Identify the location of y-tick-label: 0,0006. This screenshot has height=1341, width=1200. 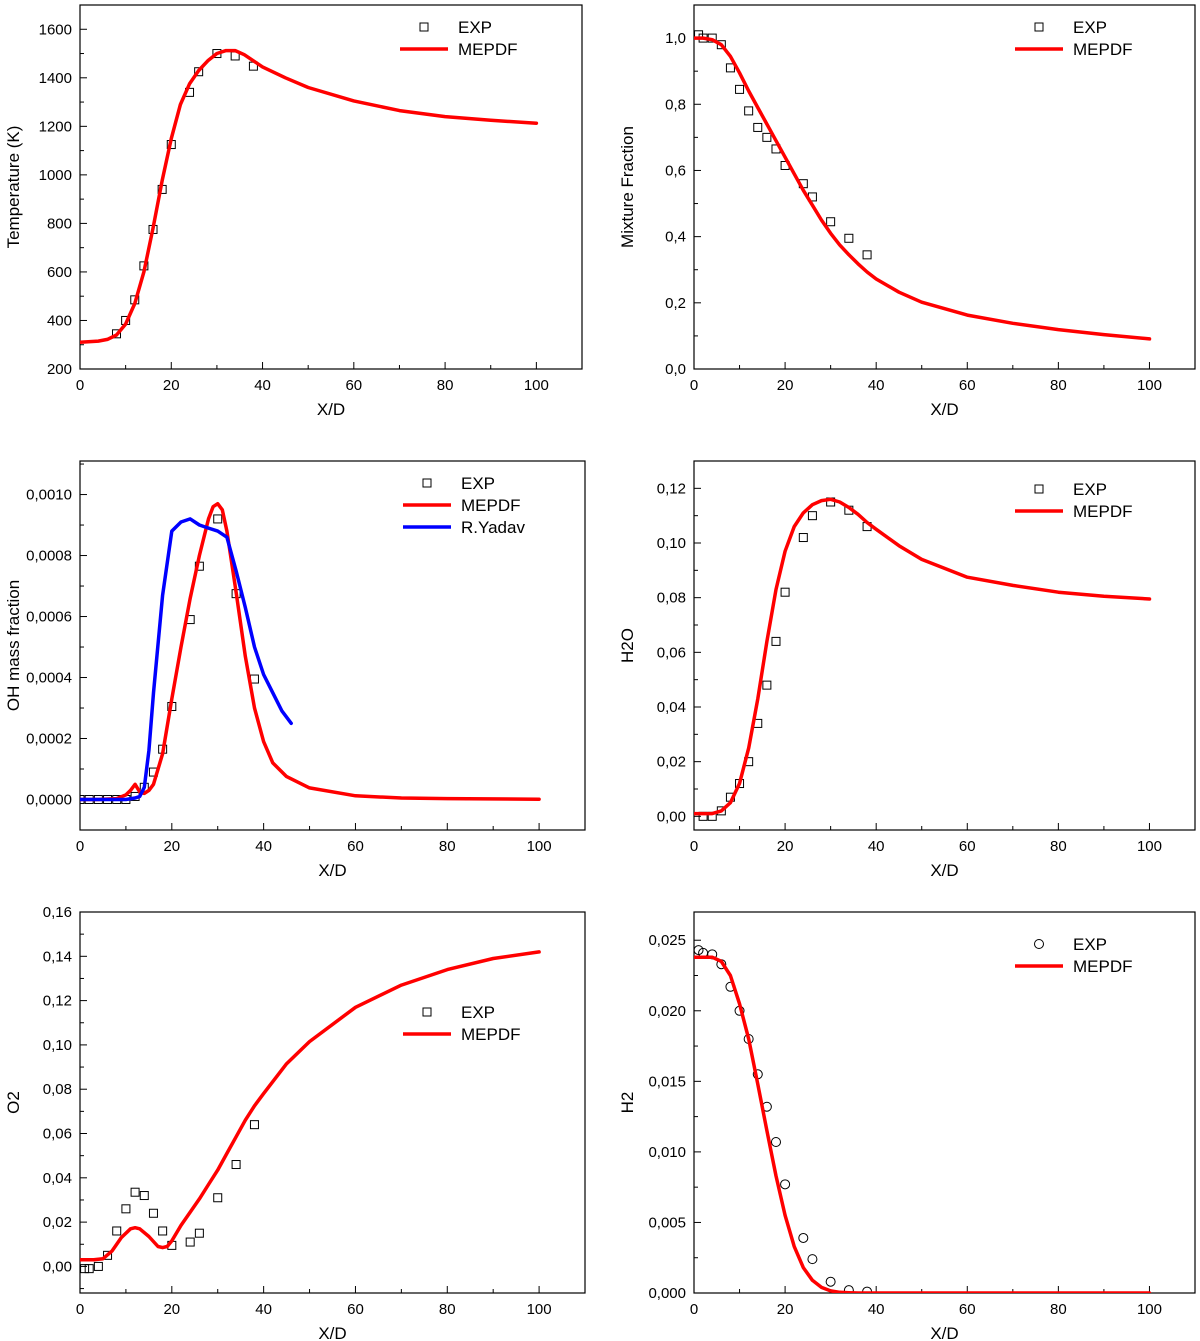
(49, 617).